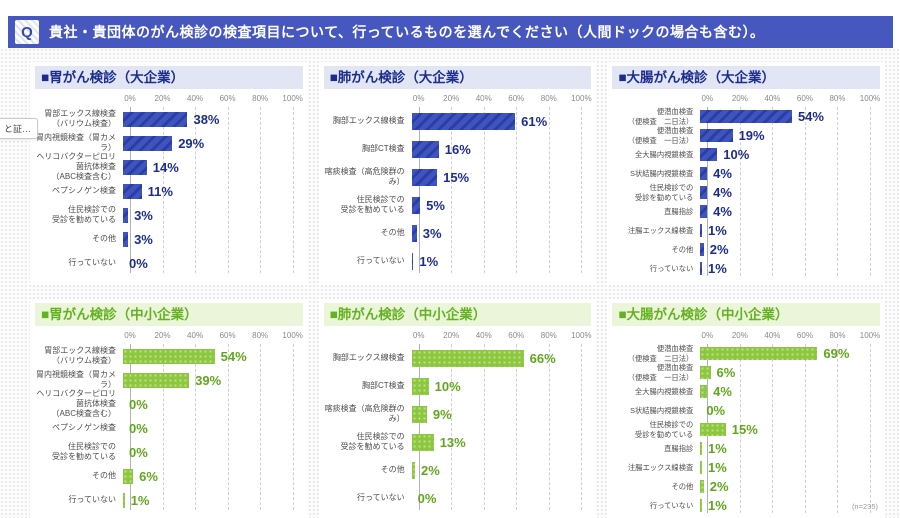 This screenshot has height=518, width=900. What do you see at coordinates (864, 506) in the screenshot?
I see `sample-size-note: (n=235)` at bounding box center [864, 506].